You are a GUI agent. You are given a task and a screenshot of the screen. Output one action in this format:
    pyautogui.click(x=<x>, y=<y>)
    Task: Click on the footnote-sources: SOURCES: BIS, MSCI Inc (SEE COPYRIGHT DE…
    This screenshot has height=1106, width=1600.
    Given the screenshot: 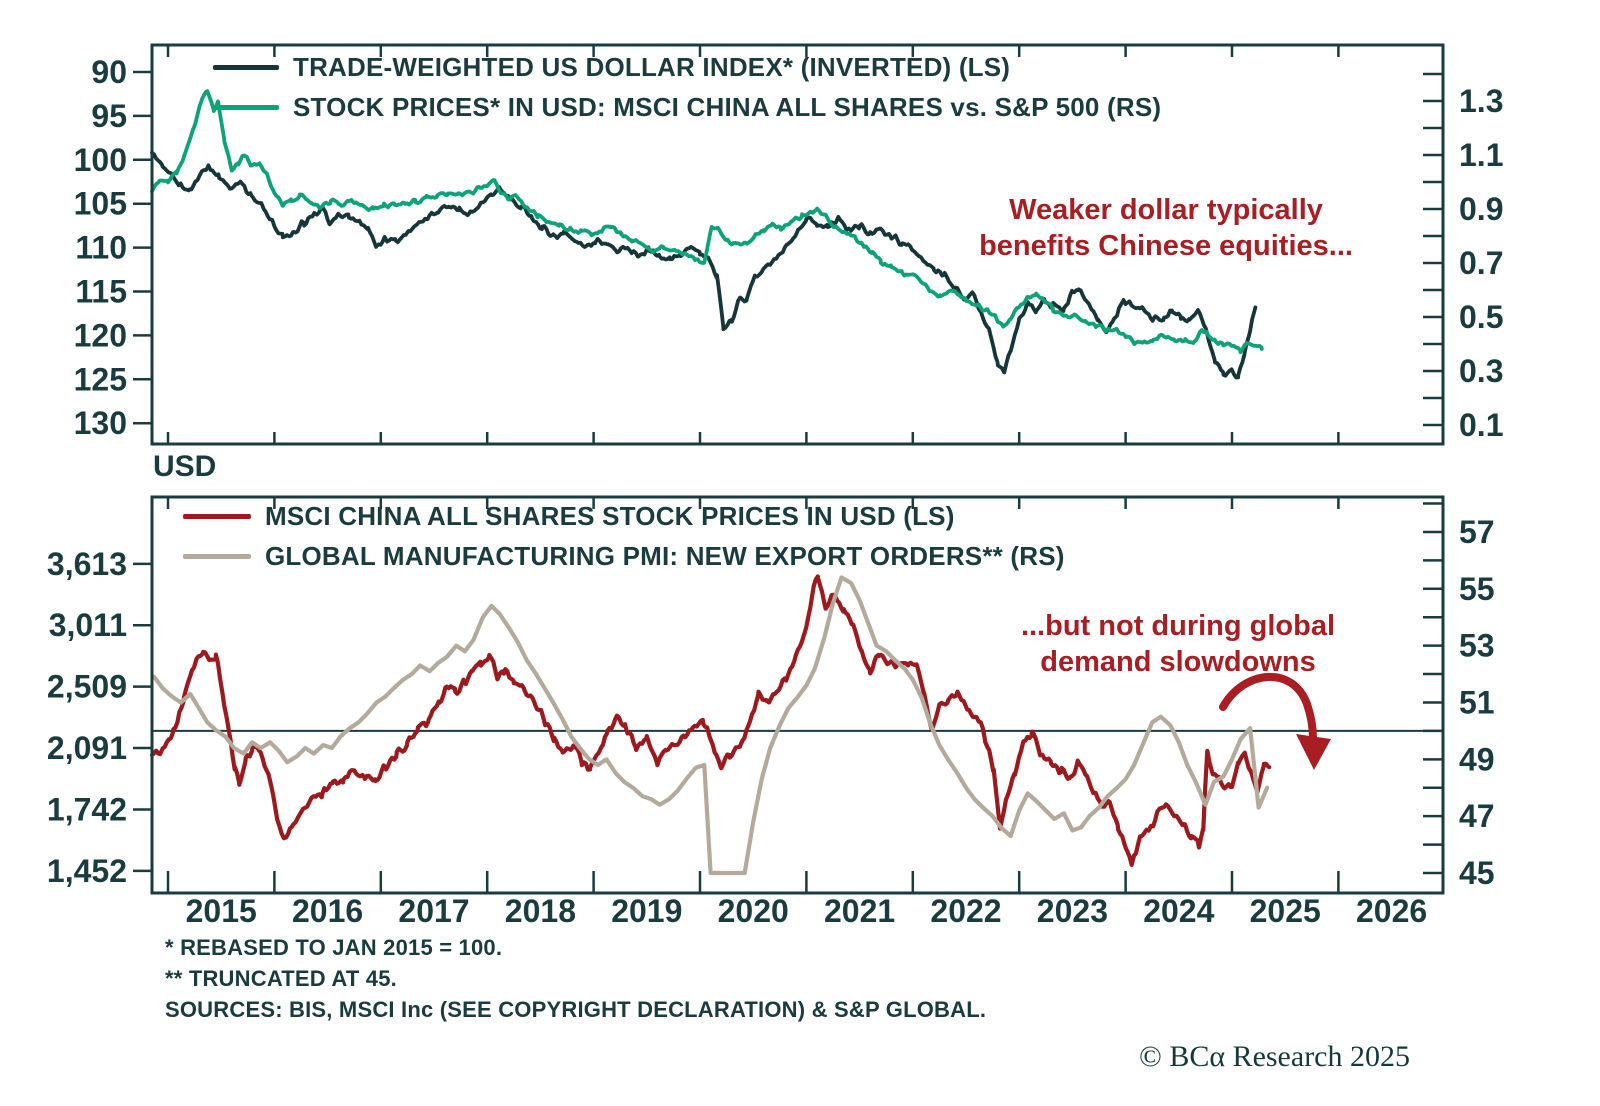 What is the action you would take?
    pyautogui.click(x=576, y=1009)
    